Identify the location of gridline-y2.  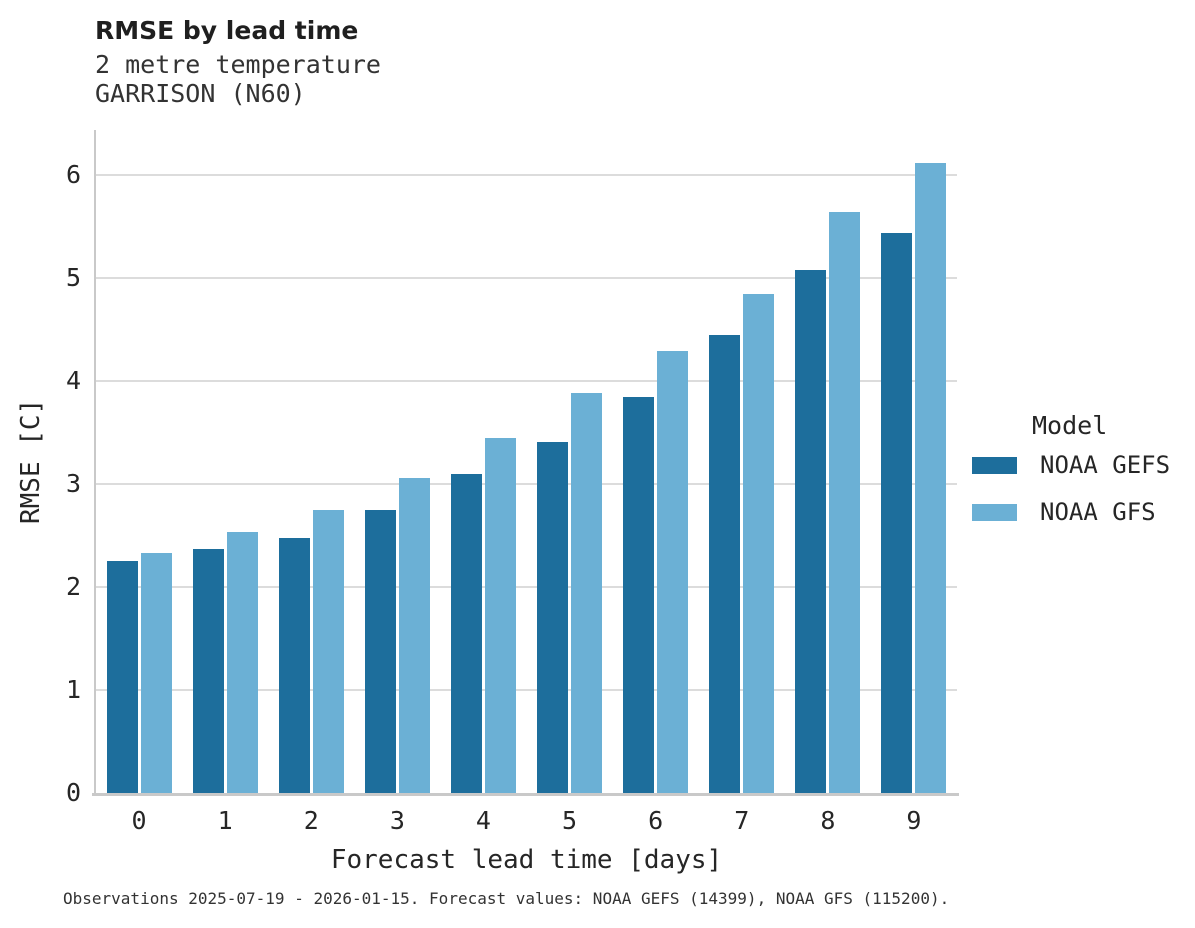
(526, 587).